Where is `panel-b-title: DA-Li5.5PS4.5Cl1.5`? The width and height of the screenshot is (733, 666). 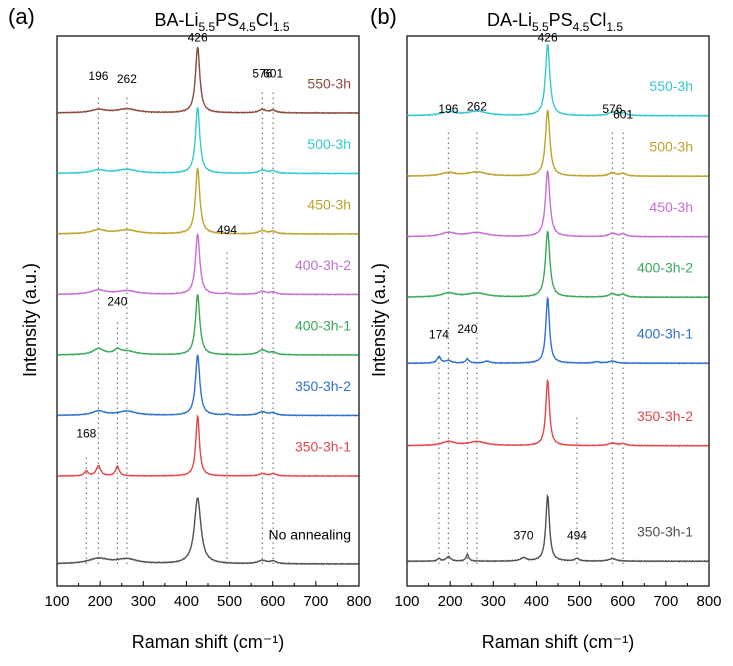 panel-b-title: DA-Li5.5PS4.5Cl1.5 is located at coordinates (555, 22).